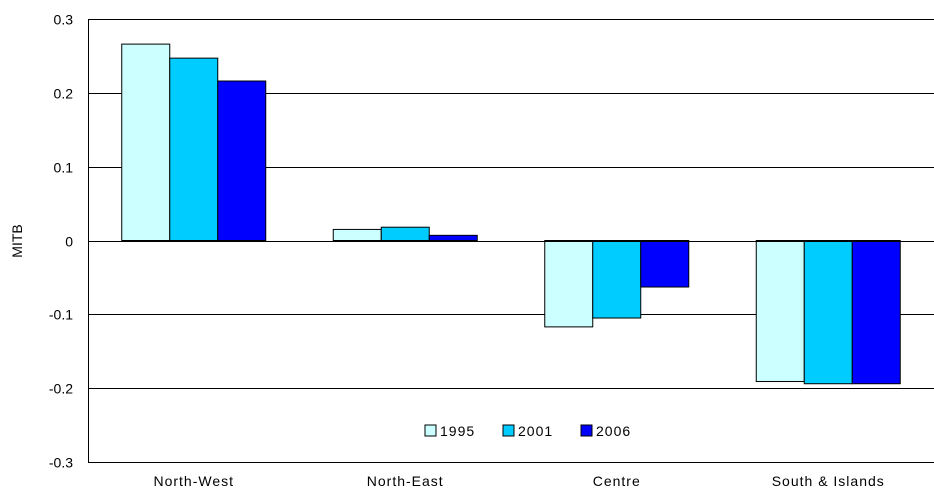 This screenshot has width=934, height=494. Describe the element at coordinates (617, 481) in the screenshot. I see `x-category-label: Centre` at that location.